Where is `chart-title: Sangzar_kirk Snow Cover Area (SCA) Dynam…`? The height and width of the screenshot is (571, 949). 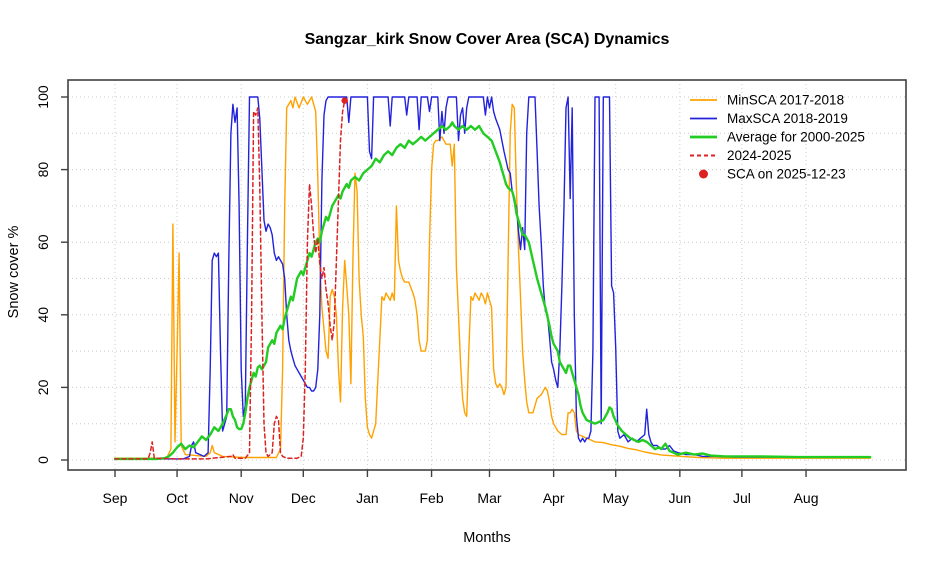 chart-title: Sangzar_kirk Snow Cover Area (SCA) Dynam… is located at coordinates (487, 39).